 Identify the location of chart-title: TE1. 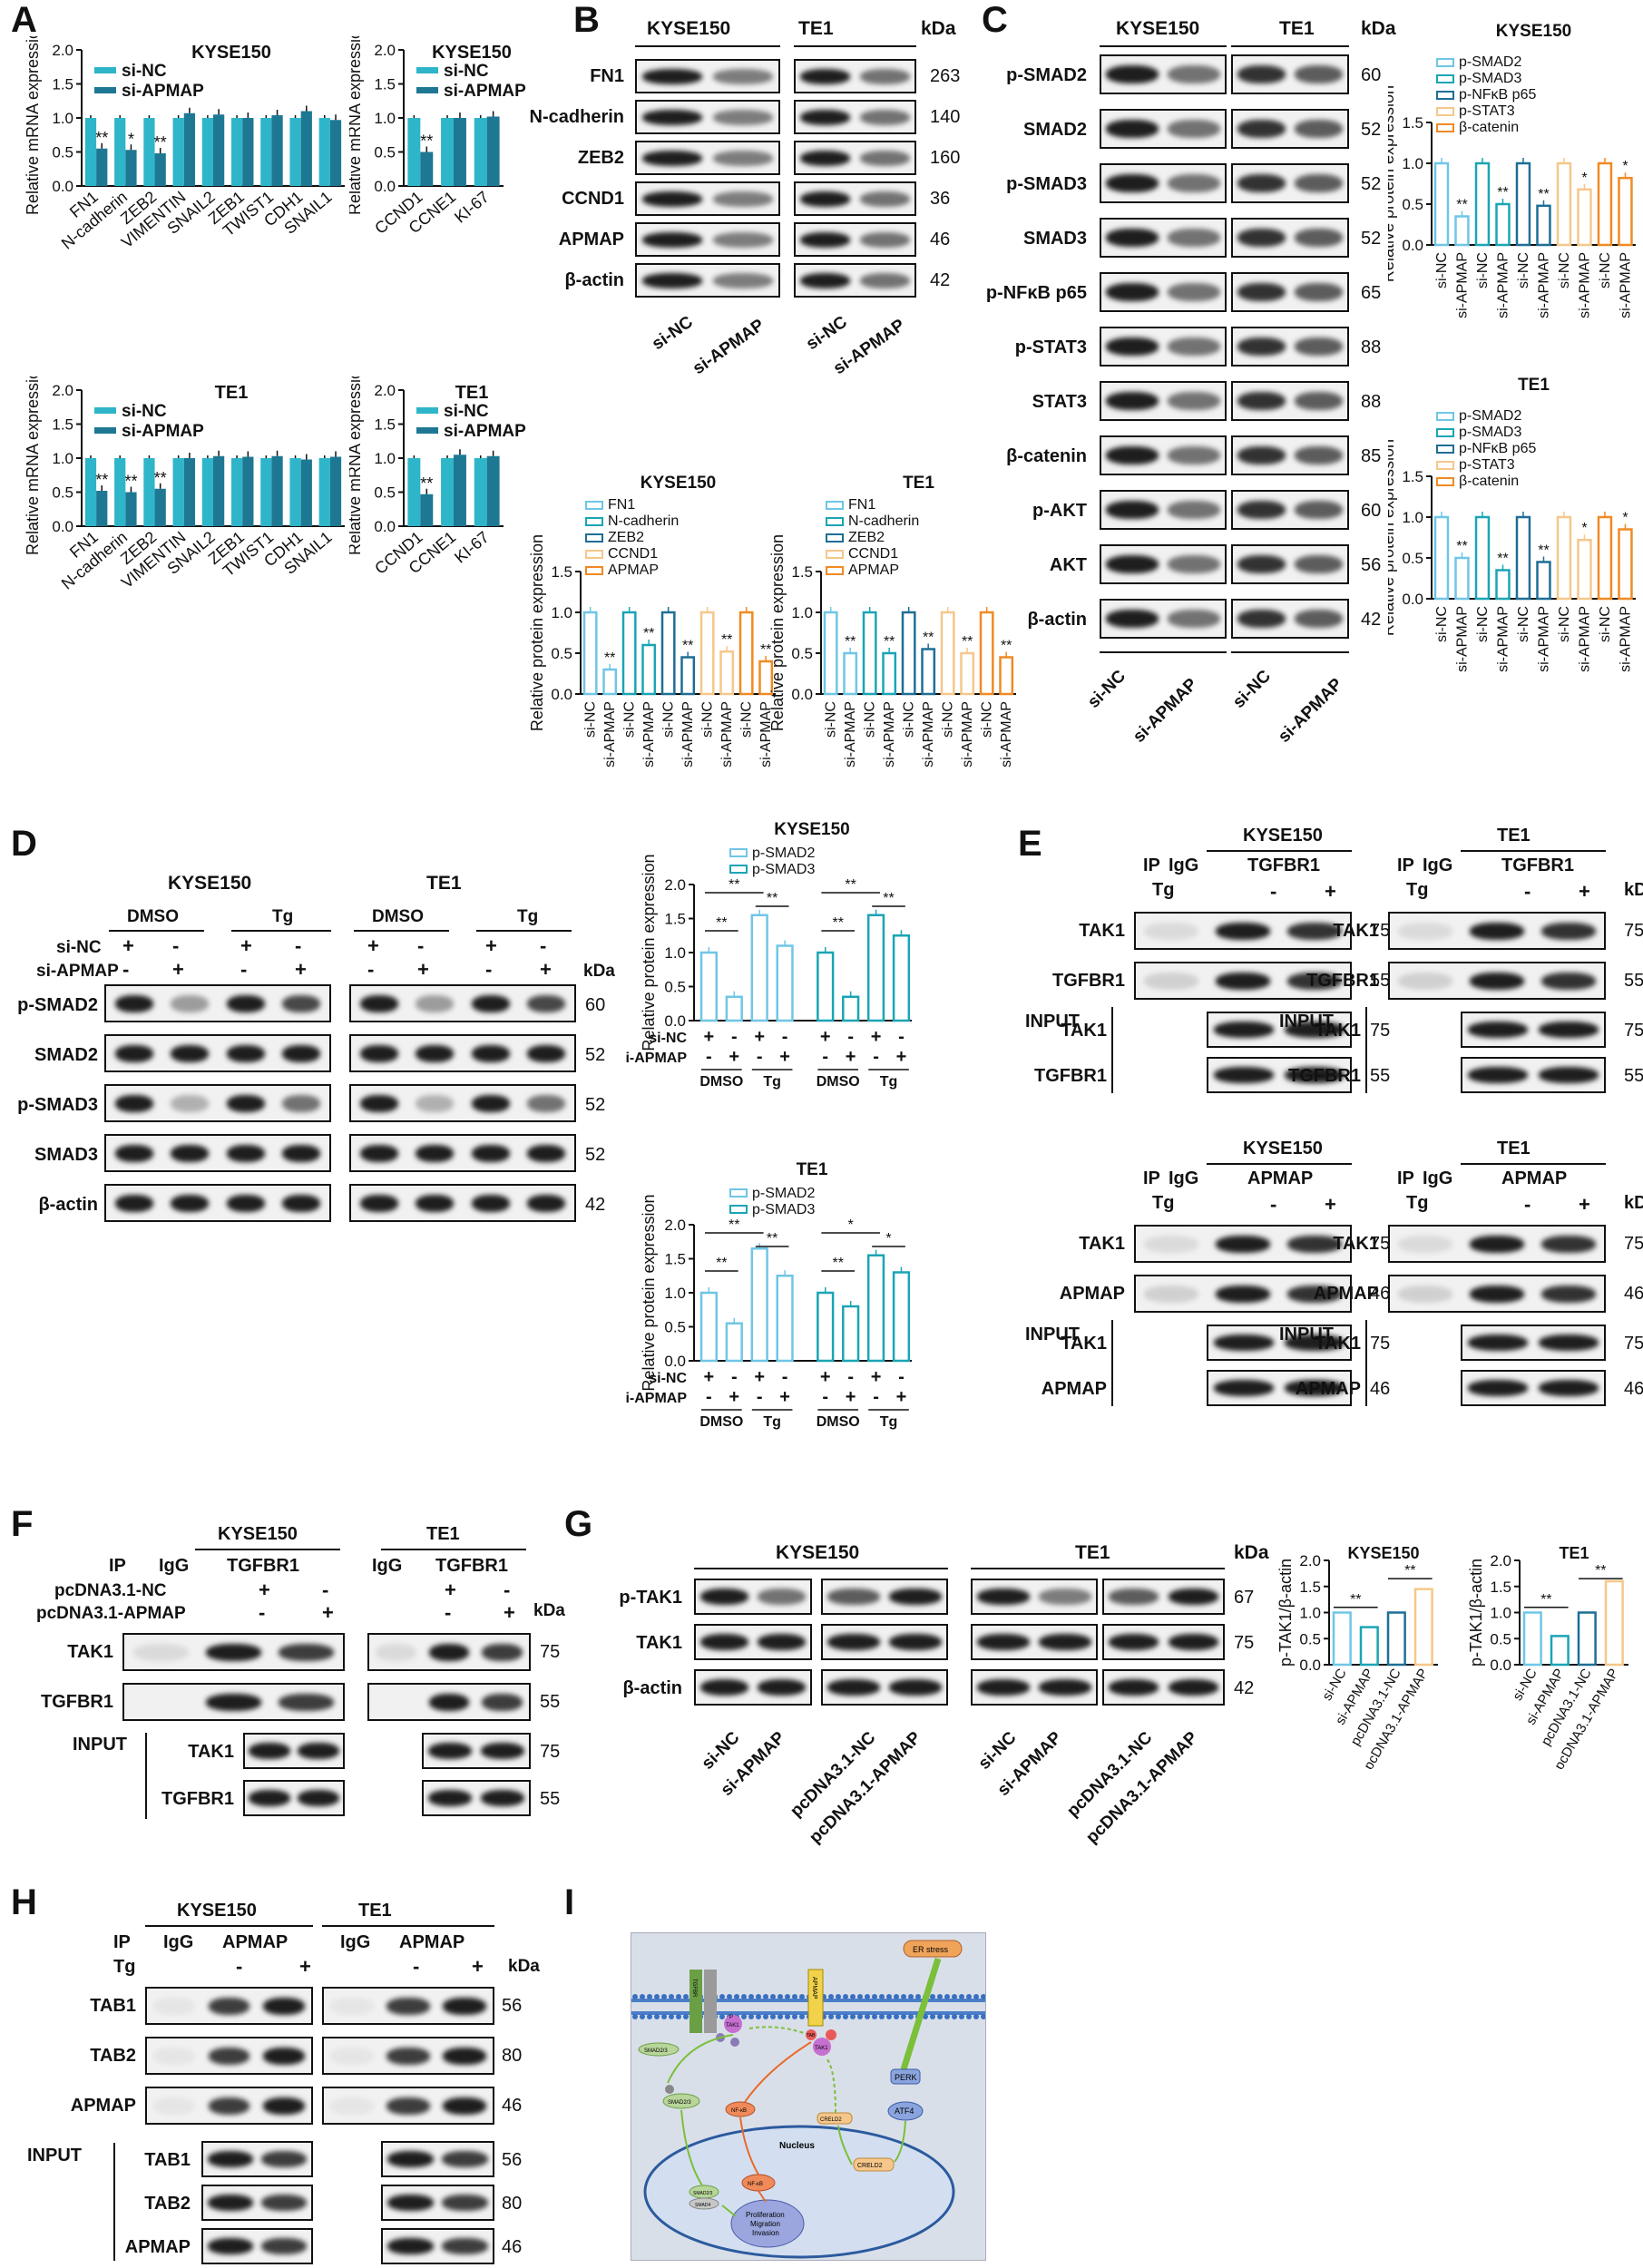
(232, 393).